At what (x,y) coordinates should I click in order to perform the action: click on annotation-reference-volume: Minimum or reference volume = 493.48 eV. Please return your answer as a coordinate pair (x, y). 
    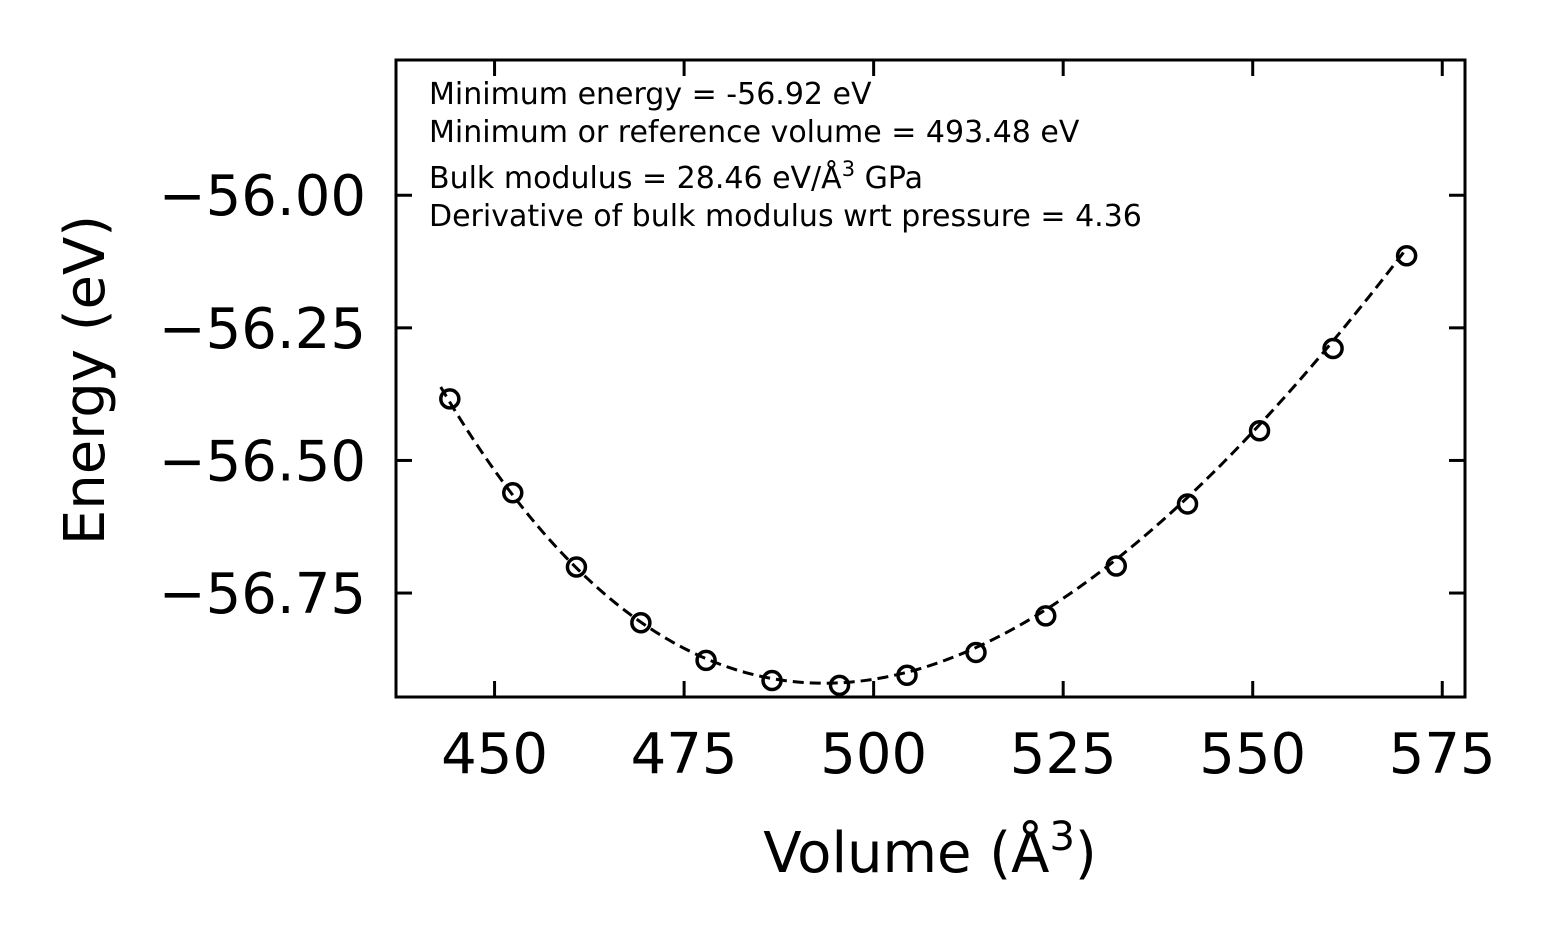
    Looking at the image, I should click on (754, 132).